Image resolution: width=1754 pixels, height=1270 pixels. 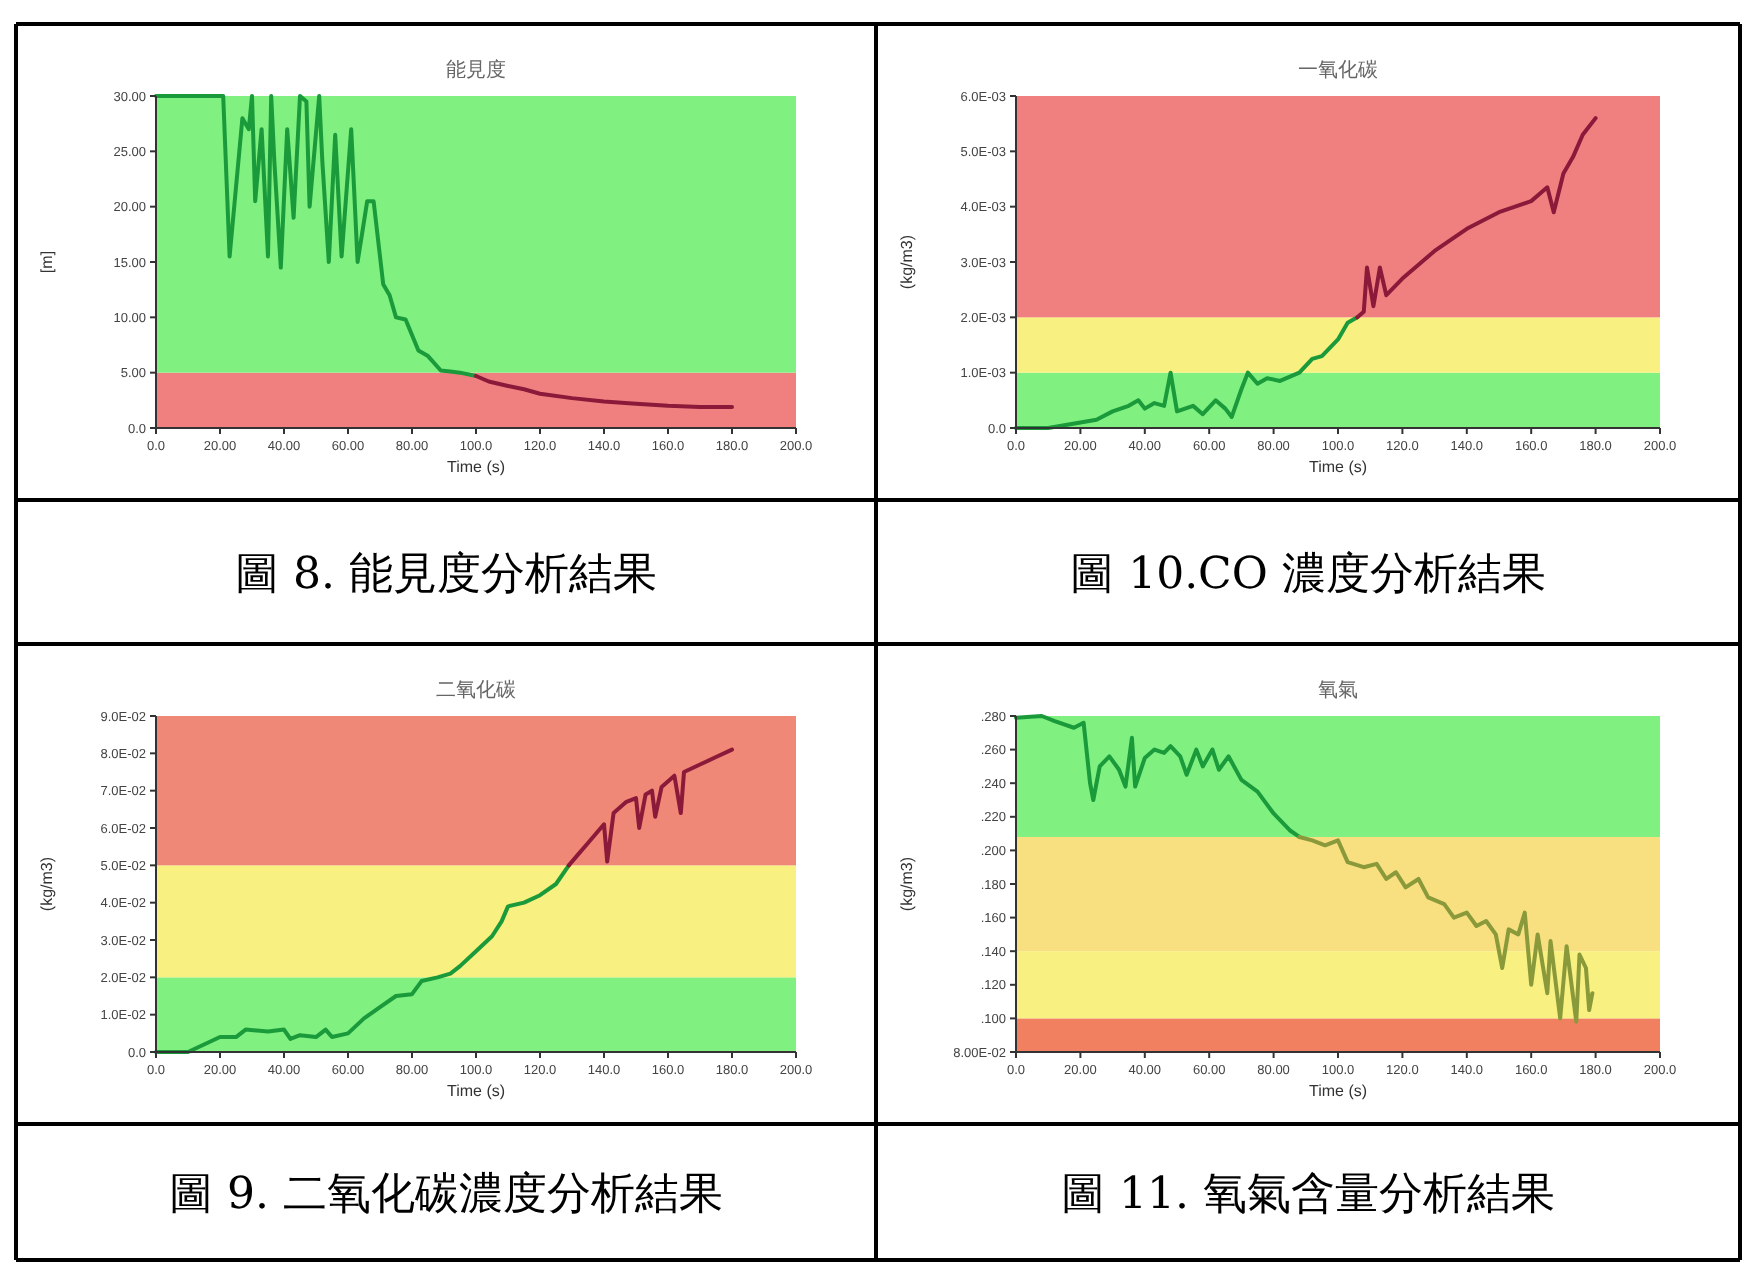 What do you see at coordinates (476, 70) in the screenshot?
I see `chart-title: 能見度` at bounding box center [476, 70].